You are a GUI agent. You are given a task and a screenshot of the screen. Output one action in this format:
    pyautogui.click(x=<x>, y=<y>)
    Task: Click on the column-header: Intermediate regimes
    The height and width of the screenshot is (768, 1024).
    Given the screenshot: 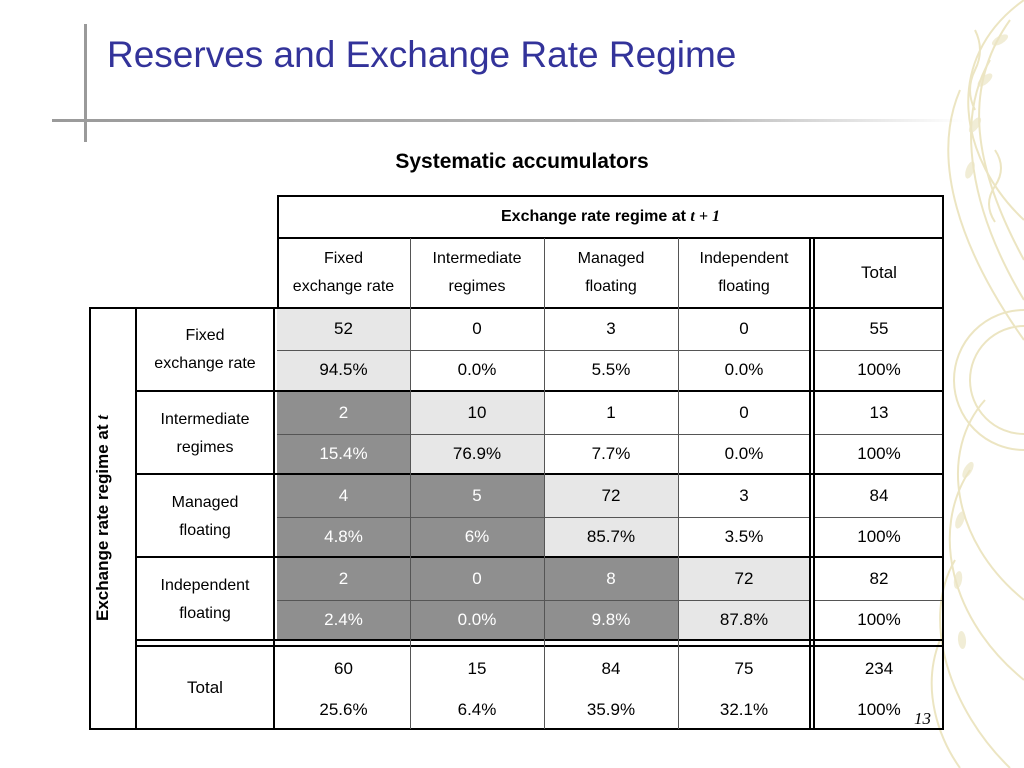 What is the action you would take?
    pyautogui.click(x=477, y=272)
    